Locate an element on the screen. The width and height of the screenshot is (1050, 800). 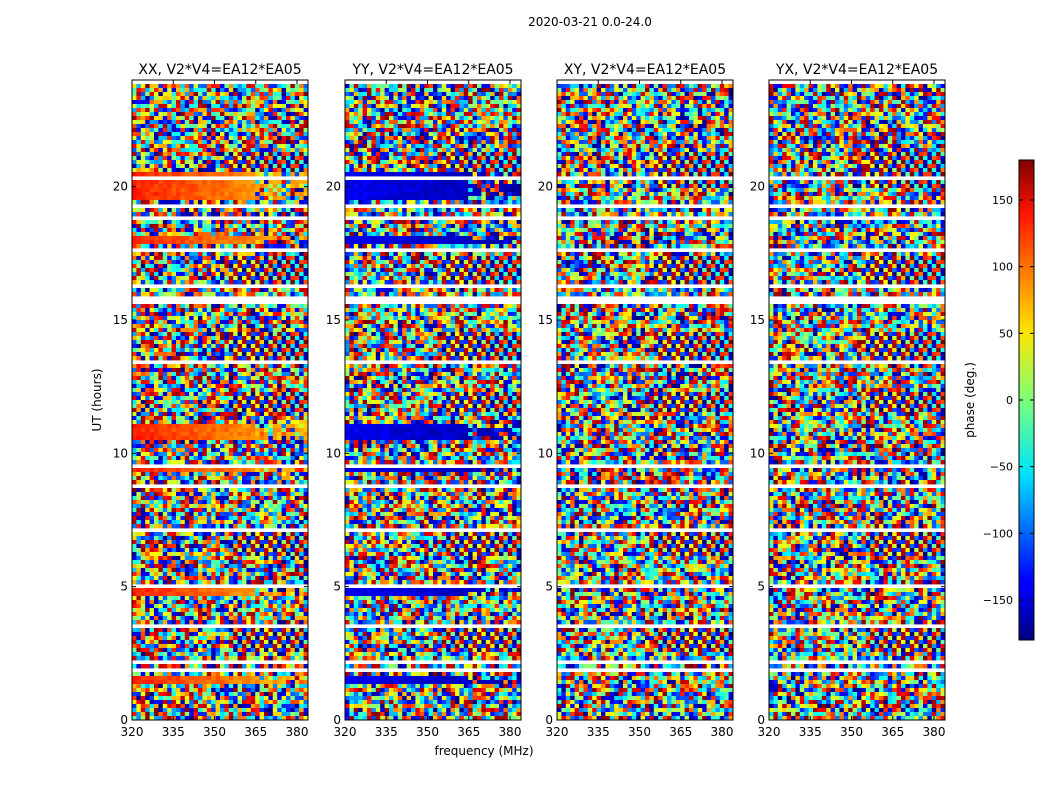
colorbar-tick-label: 100 is located at coordinates (1002, 267).